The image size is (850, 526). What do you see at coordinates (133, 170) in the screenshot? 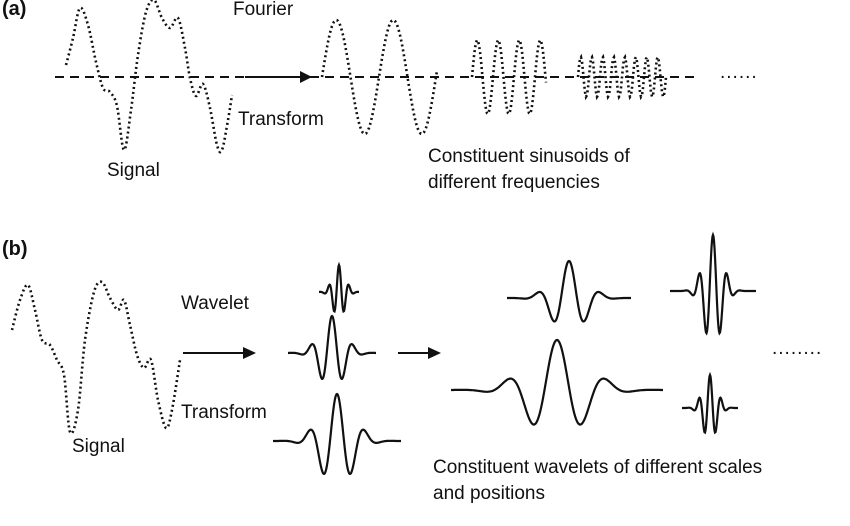
I see `fourier-signal-label: Signal` at bounding box center [133, 170].